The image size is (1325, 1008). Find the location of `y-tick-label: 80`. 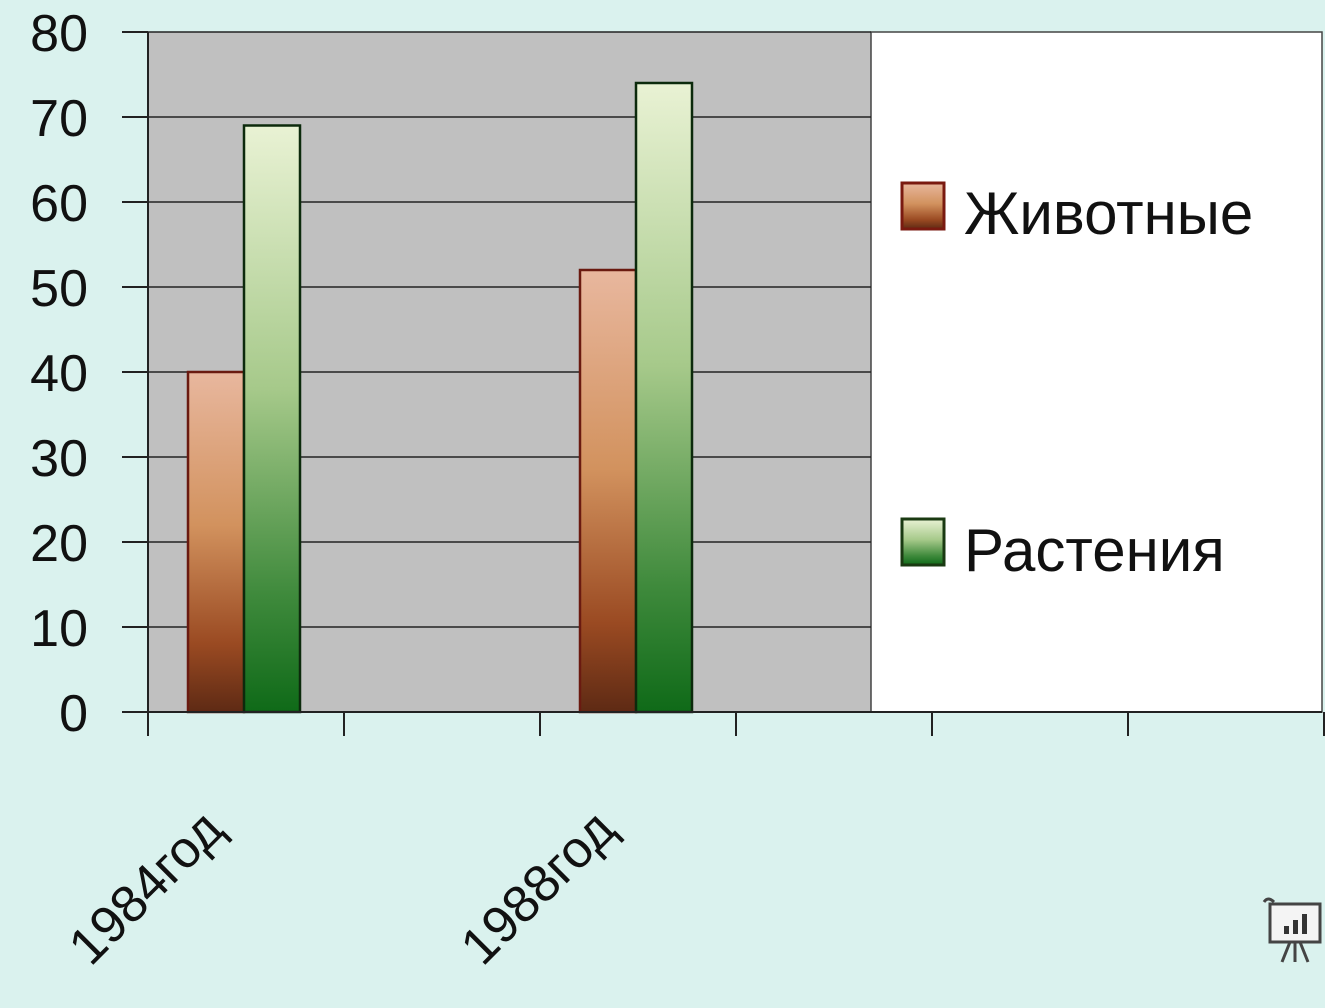

y-tick-label: 80 is located at coordinates (59, 34).